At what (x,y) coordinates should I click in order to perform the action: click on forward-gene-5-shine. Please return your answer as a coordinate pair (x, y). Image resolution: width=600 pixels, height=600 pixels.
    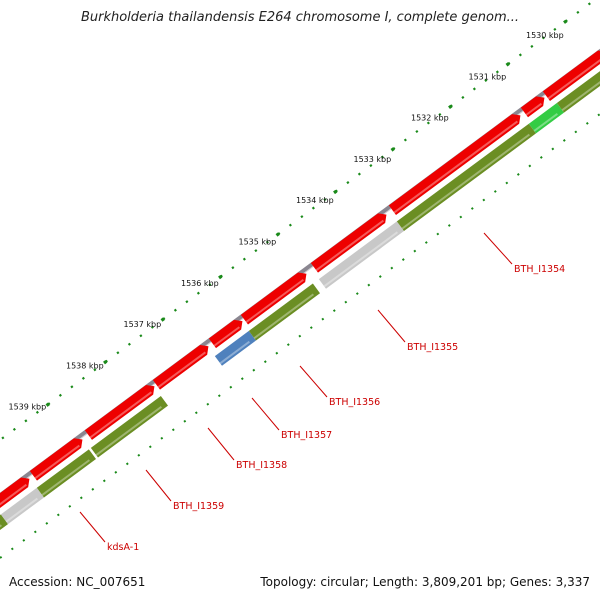
    Looking at the image, I should click on (226, 336).